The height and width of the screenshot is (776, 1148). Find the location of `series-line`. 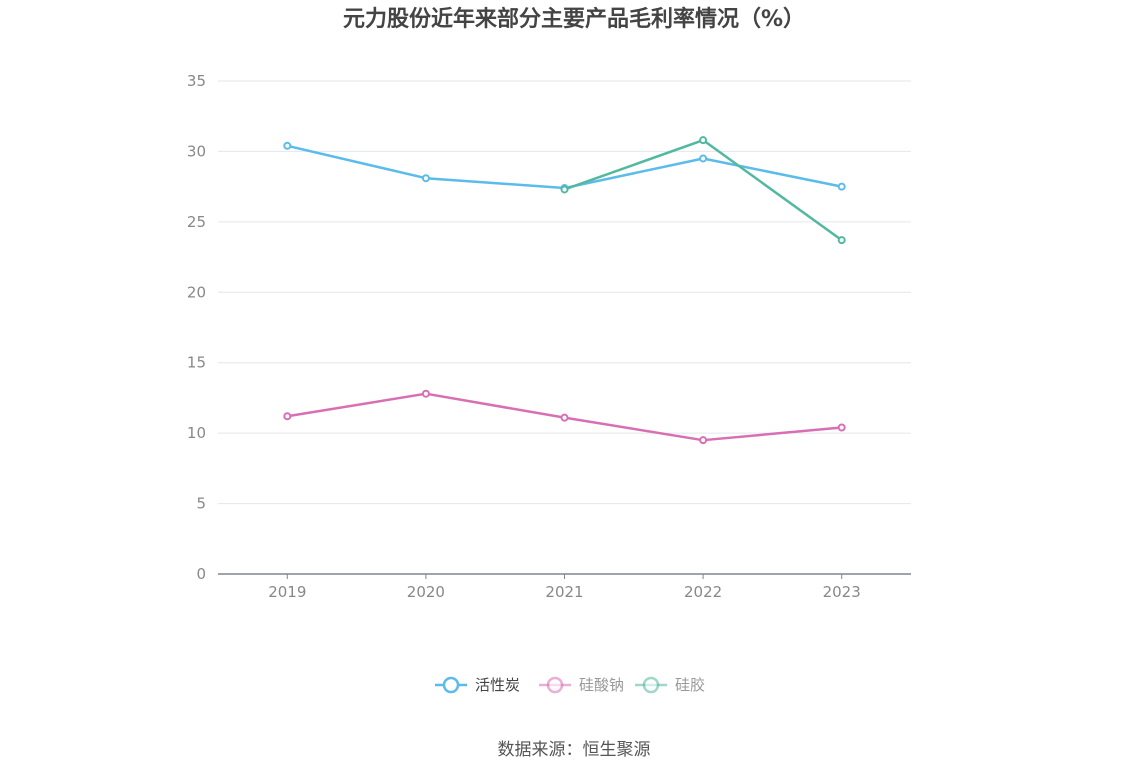

series-line is located at coordinates (564, 167).